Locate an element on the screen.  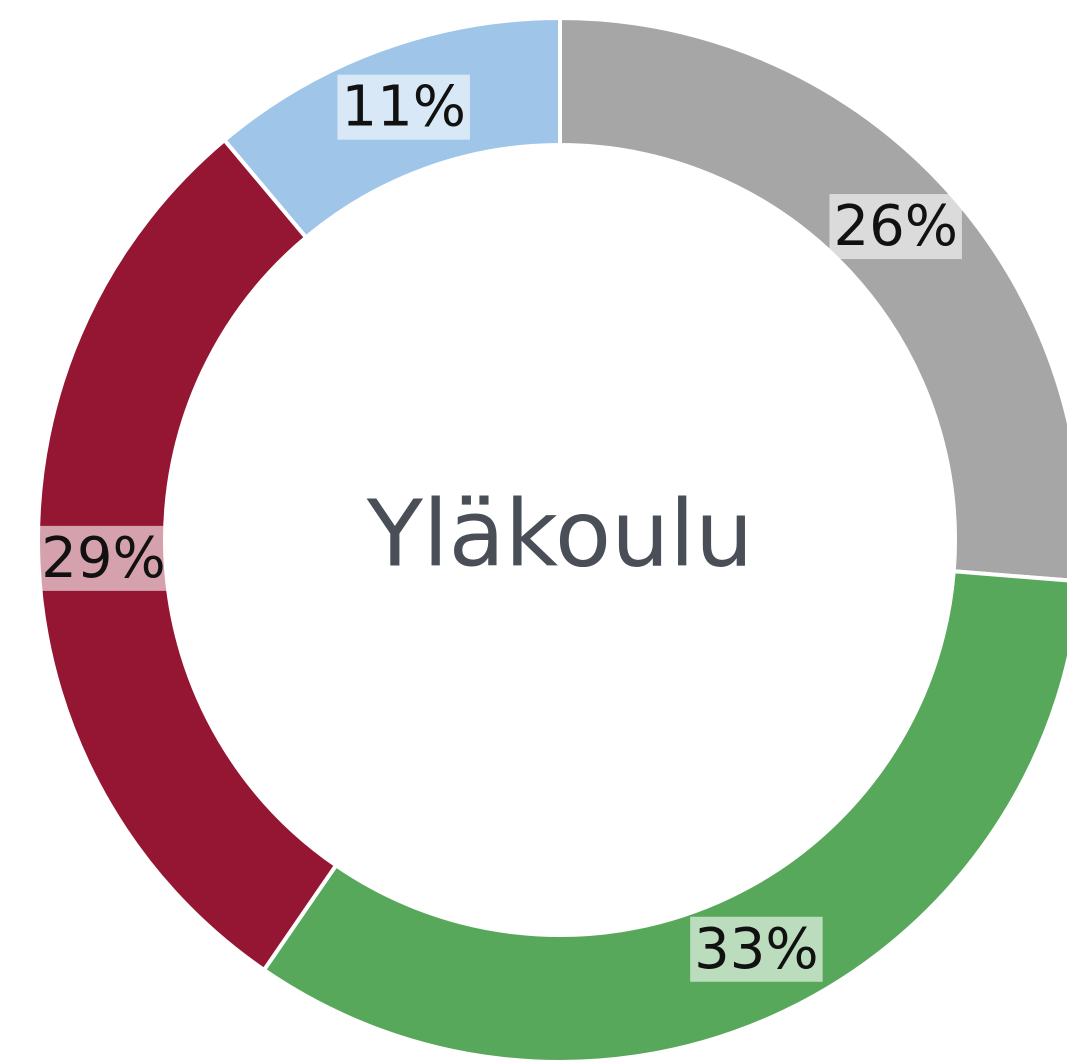
value-label: 33% is located at coordinates (756, 949).